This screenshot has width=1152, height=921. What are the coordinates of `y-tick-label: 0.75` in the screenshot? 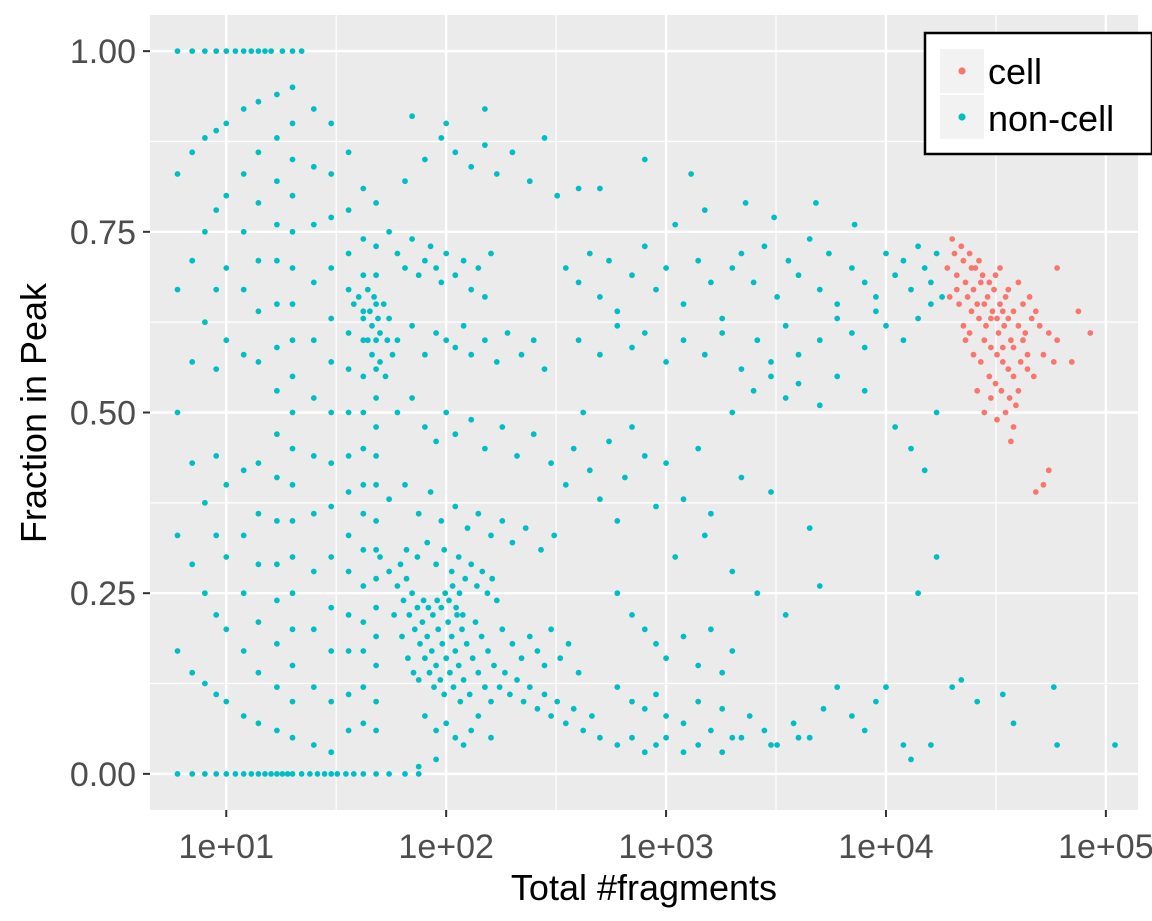 It's located at (103, 233).